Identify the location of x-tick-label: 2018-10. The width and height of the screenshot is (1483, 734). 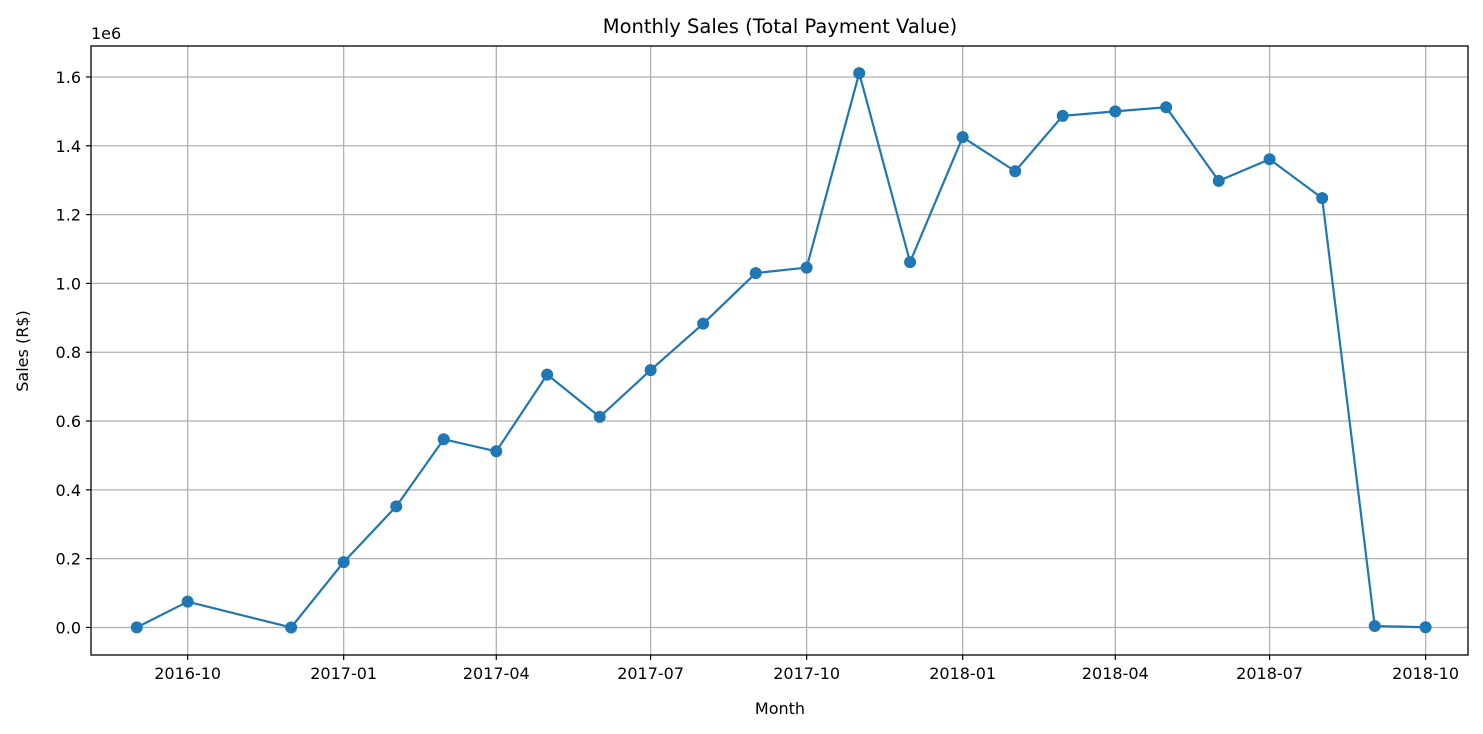
(1425, 673).